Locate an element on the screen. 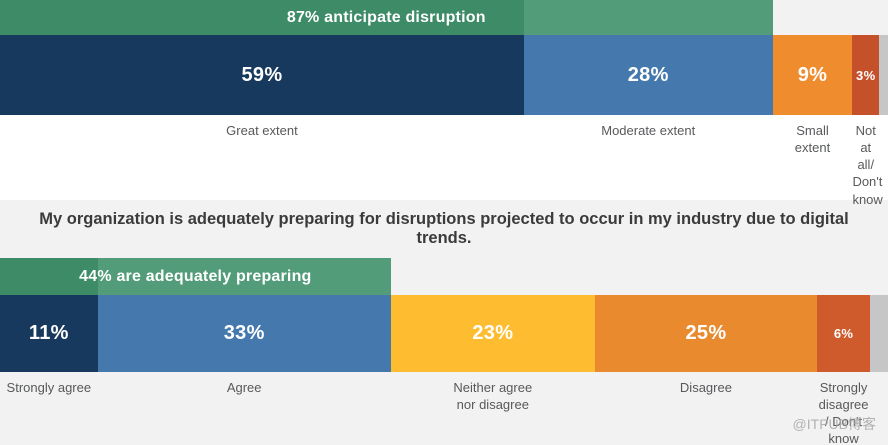  bar-segment: 9% is located at coordinates (812, 75).